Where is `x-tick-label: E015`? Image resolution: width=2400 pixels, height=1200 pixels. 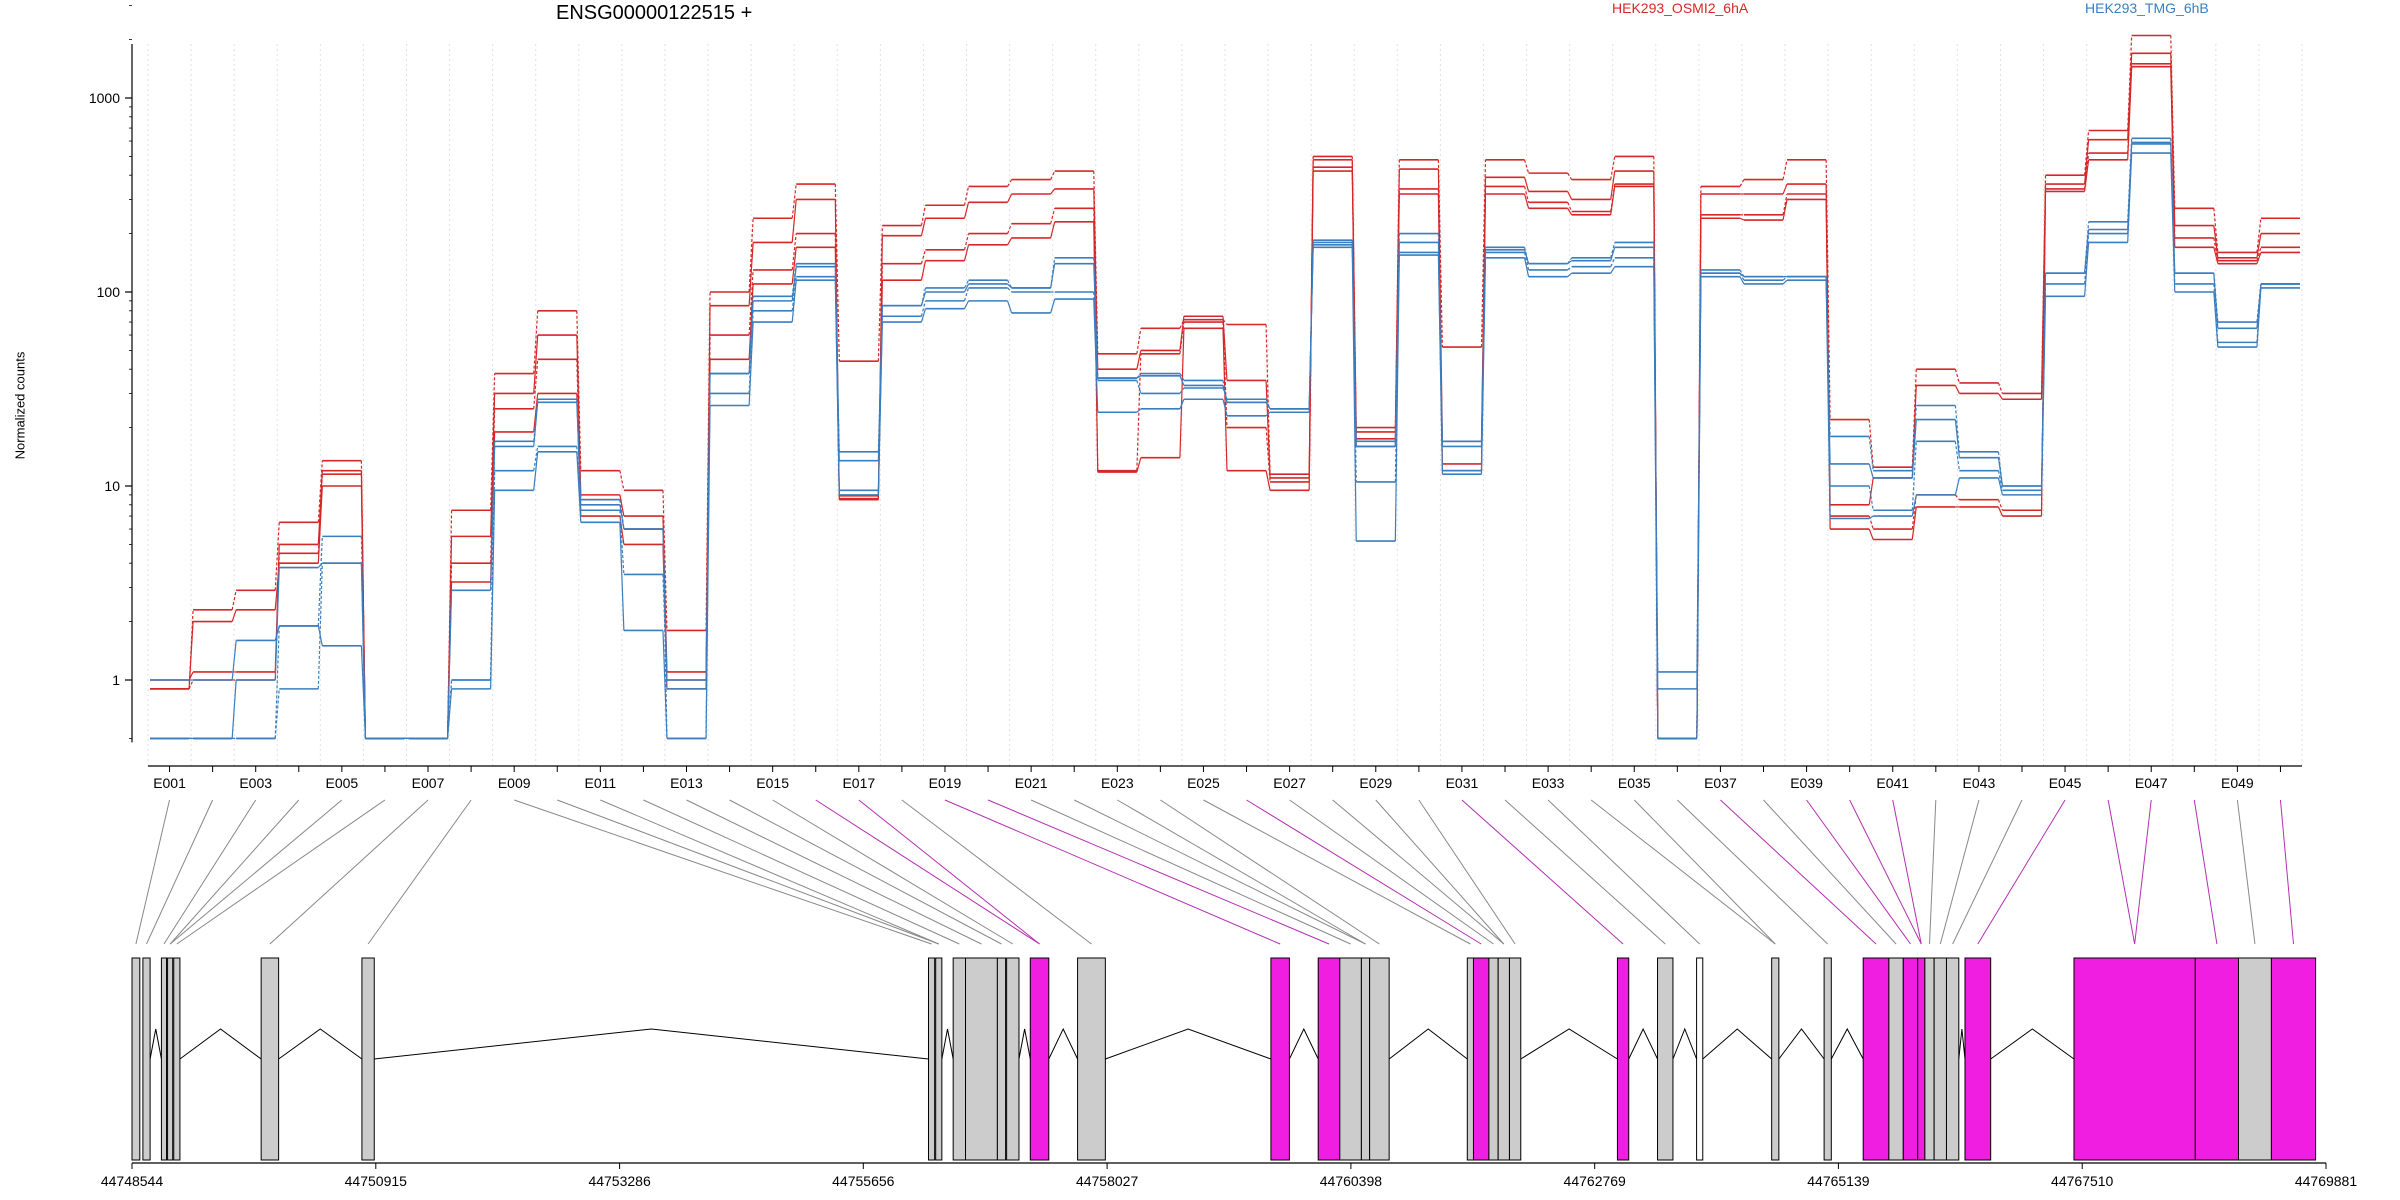 x-tick-label: E015 is located at coordinates (772, 783).